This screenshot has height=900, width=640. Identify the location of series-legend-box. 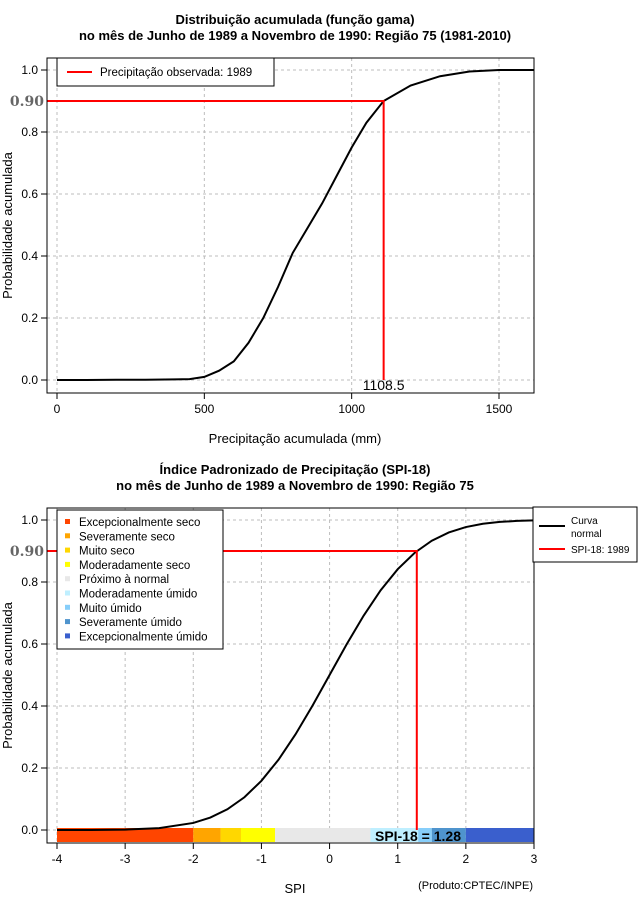
(585, 534).